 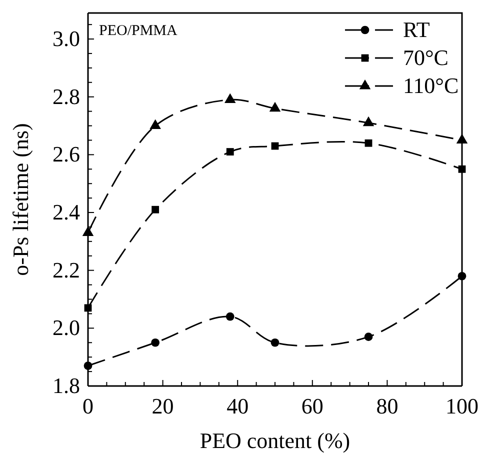 What do you see at coordinates (312, 406) in the screenshot?
I see `x-tick-label: 60` at bounding box center [312, 406].